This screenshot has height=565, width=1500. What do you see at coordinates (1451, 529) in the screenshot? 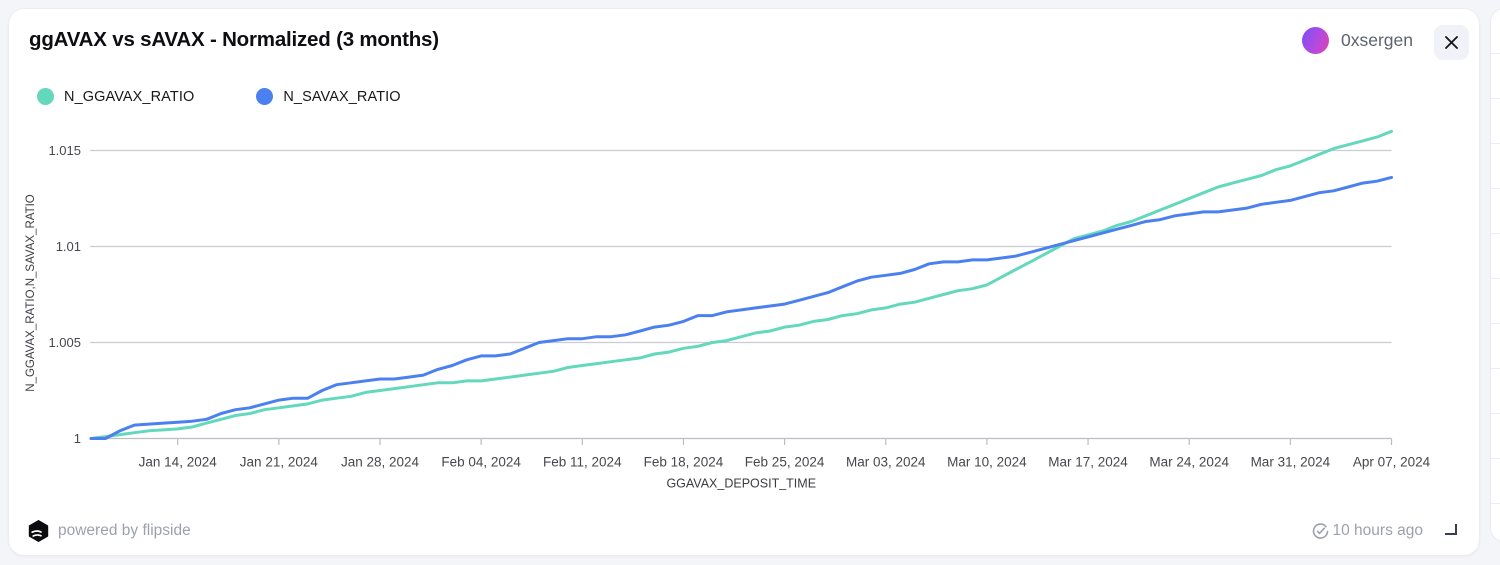
I see `resize-handle` at bounding box center [1451, 529].